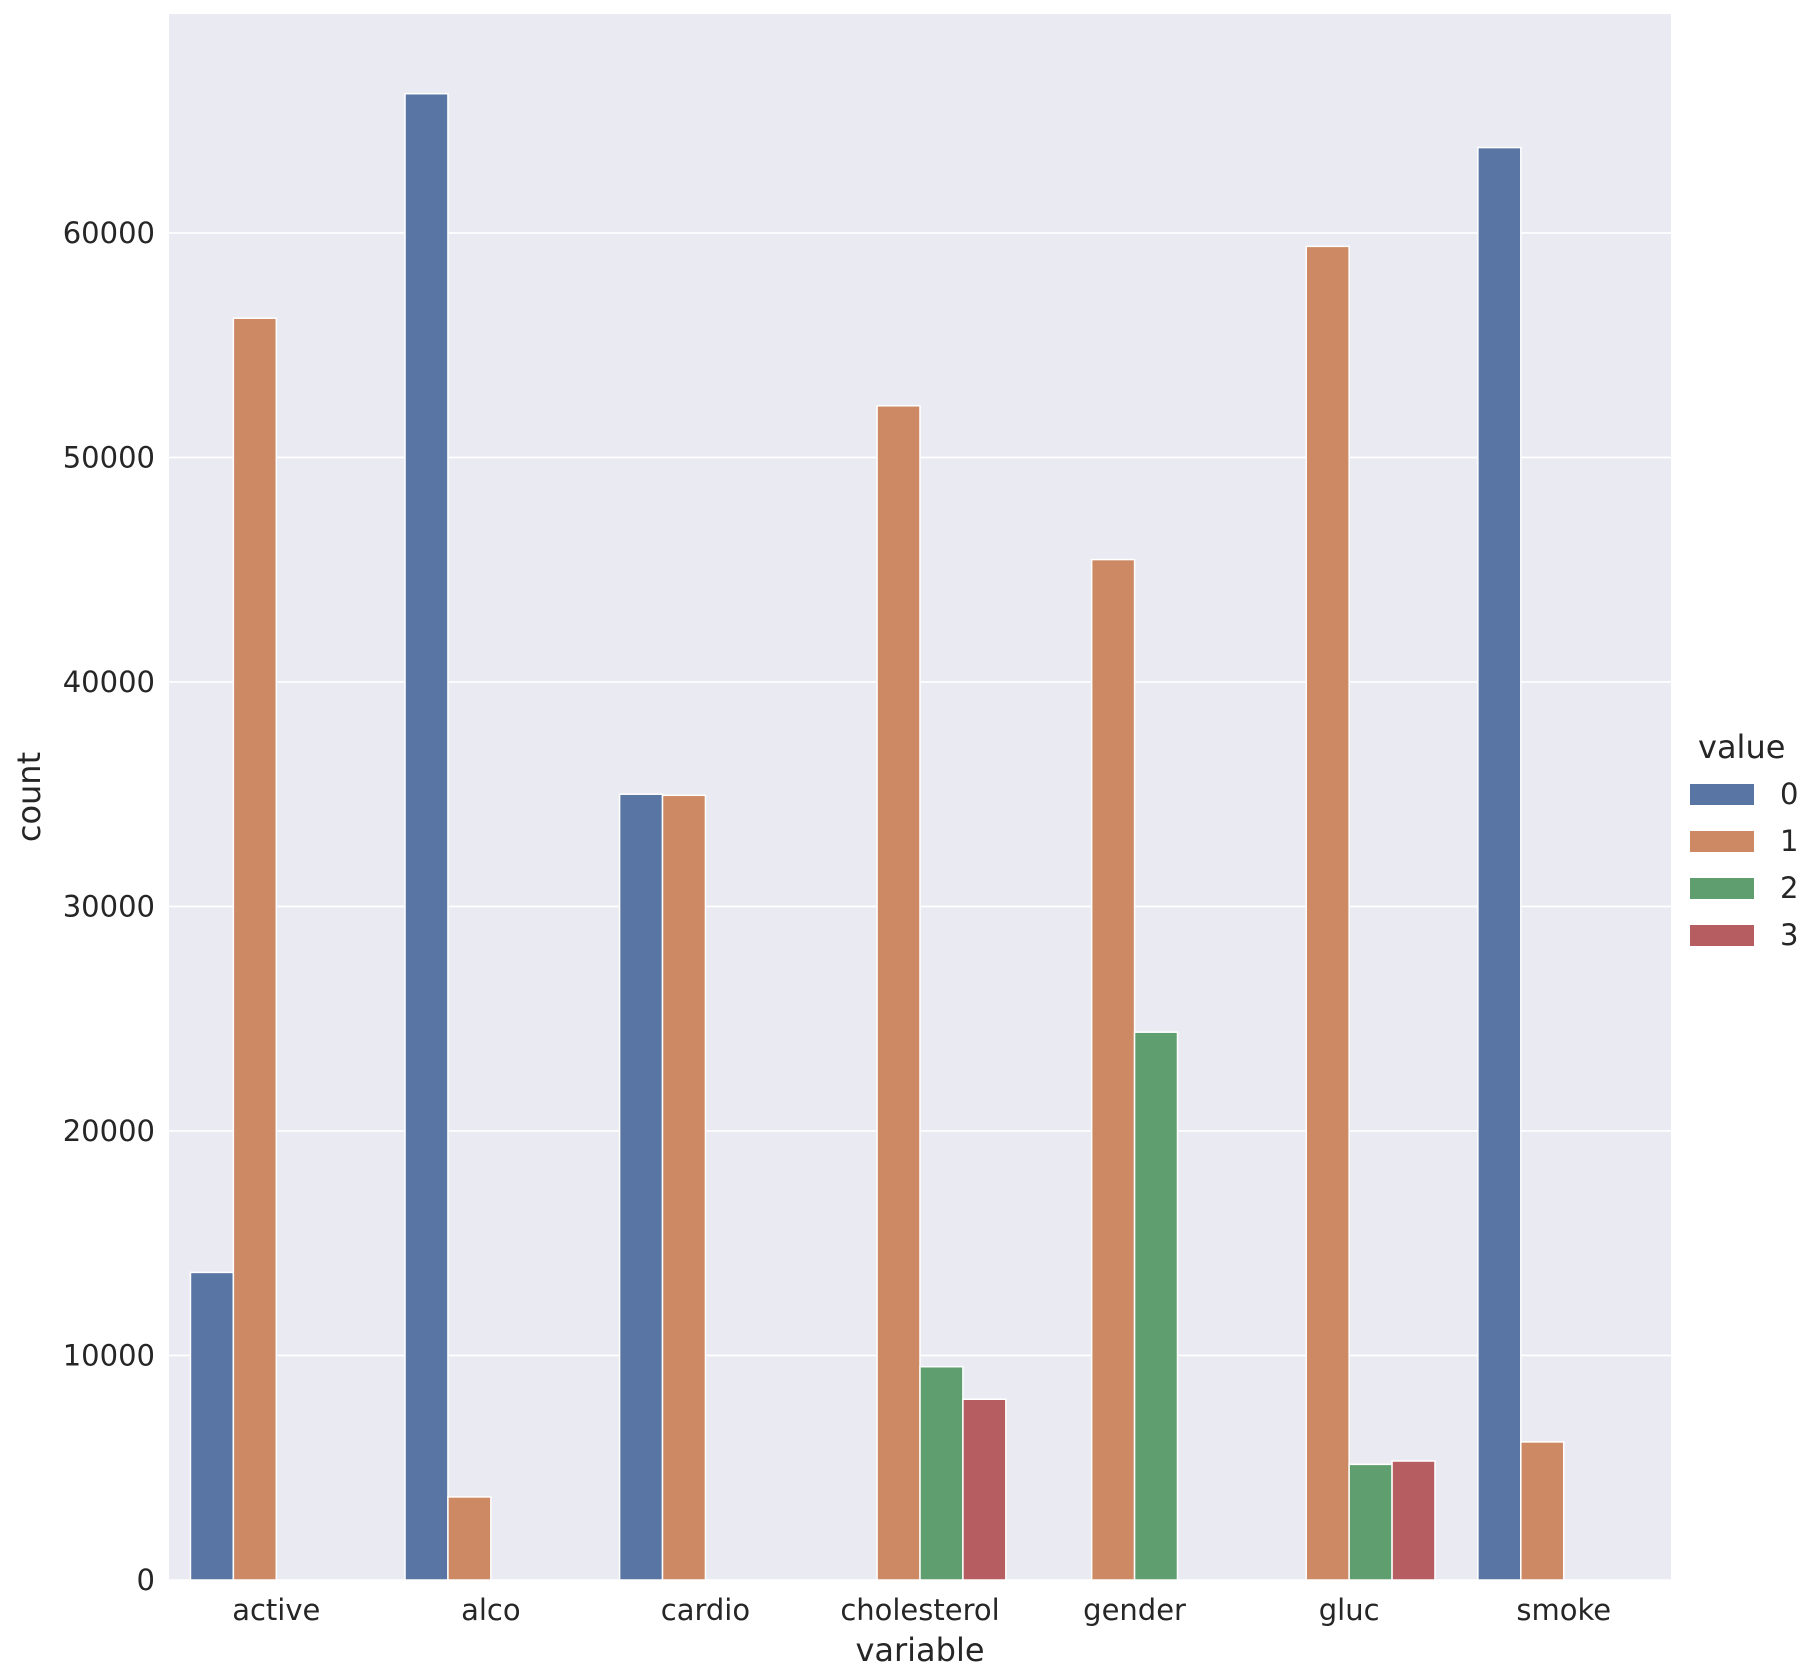 The height and width of the screenshot is (1677, 1820). Describe the element at coordinates (919, 1650) in the screenshot. I see `x-axis-label: variable` at that location.